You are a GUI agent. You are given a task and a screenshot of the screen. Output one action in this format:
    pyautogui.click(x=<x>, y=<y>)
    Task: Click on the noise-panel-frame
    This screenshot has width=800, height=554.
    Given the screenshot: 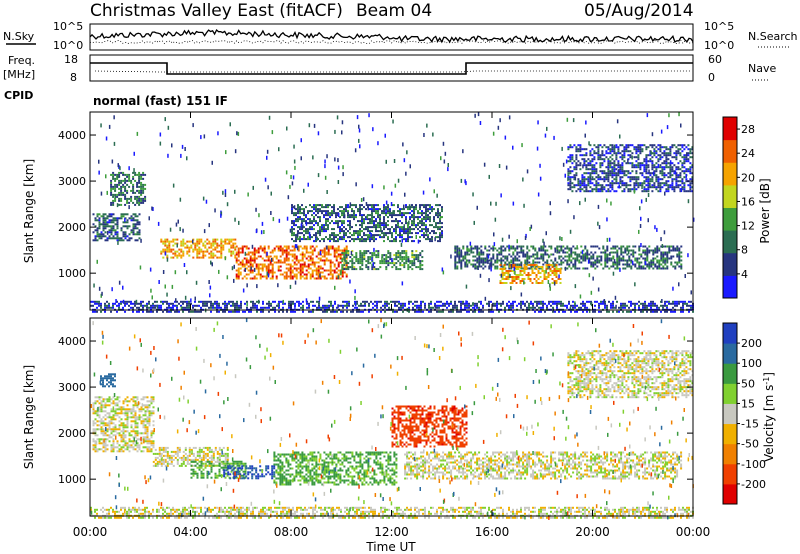 What is the action you would take?
    pyautogui.click(x=391, y=37)
    